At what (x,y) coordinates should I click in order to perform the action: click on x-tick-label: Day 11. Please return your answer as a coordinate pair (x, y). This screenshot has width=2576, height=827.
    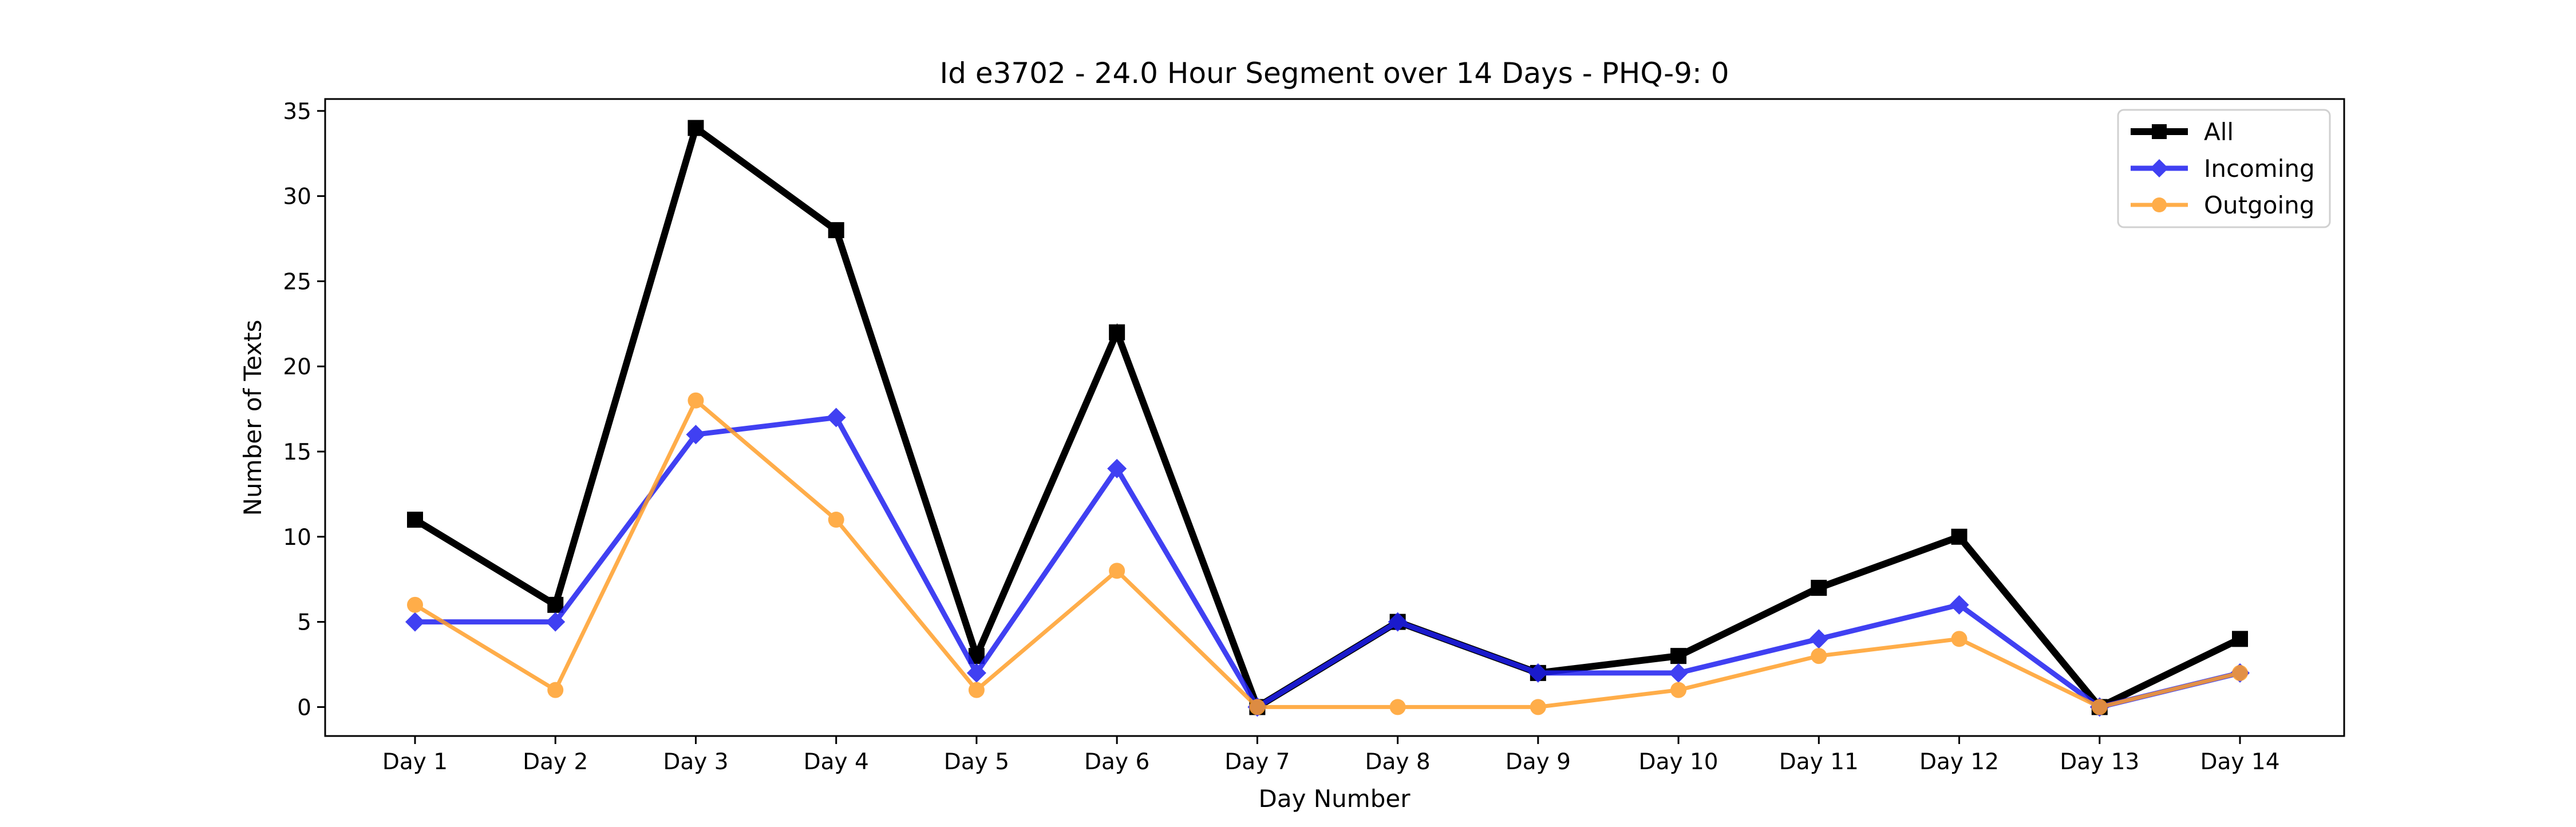
    Looking at the image, I should click on (1819, 762).